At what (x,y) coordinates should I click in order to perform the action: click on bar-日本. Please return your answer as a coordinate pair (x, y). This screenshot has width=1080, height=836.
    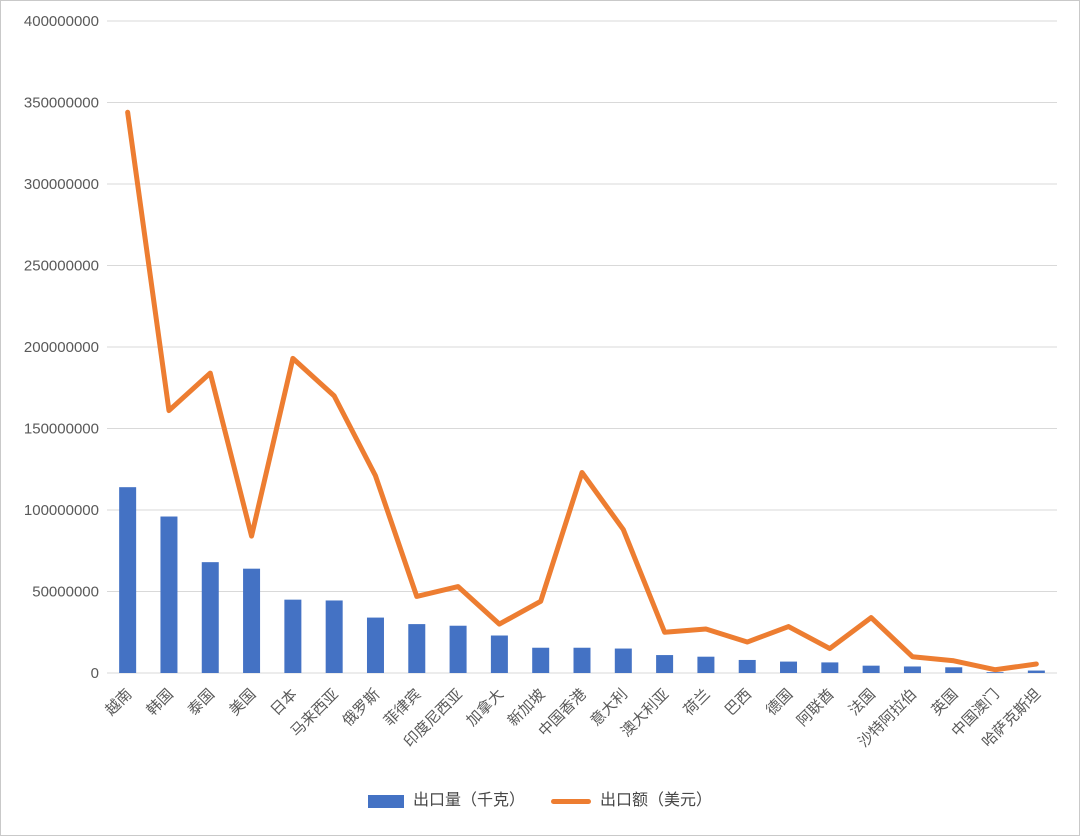
    Looking at the image, I should click on (293, 636).